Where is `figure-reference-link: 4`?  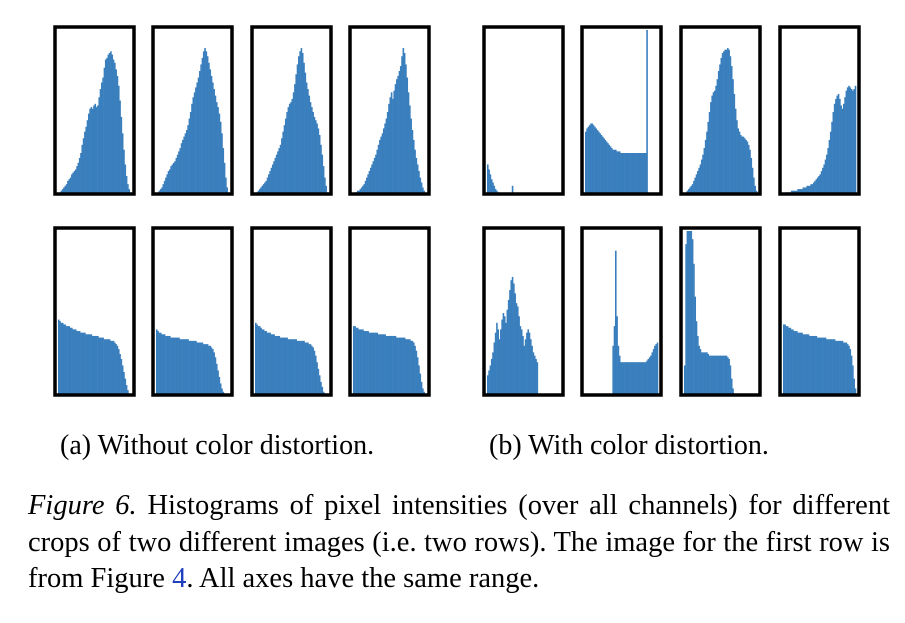 figure-reference-link: 4 is located at coordinates (179, 578).